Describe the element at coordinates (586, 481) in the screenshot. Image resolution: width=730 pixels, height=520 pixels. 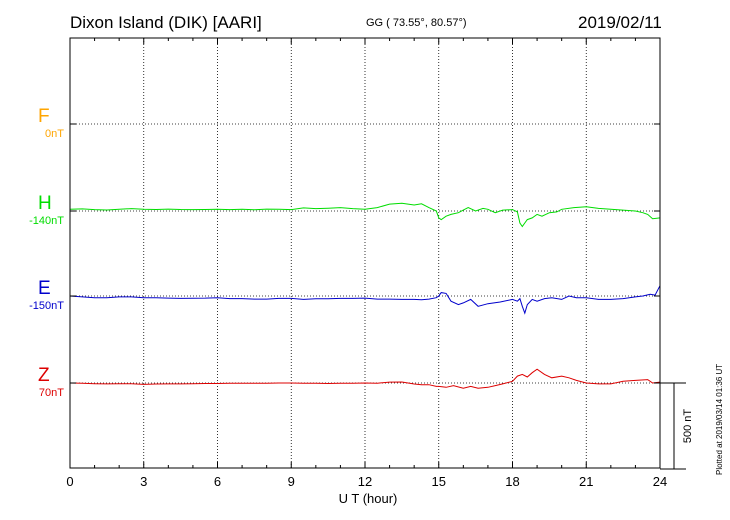
I see `x-tick-label: 21` at that location.